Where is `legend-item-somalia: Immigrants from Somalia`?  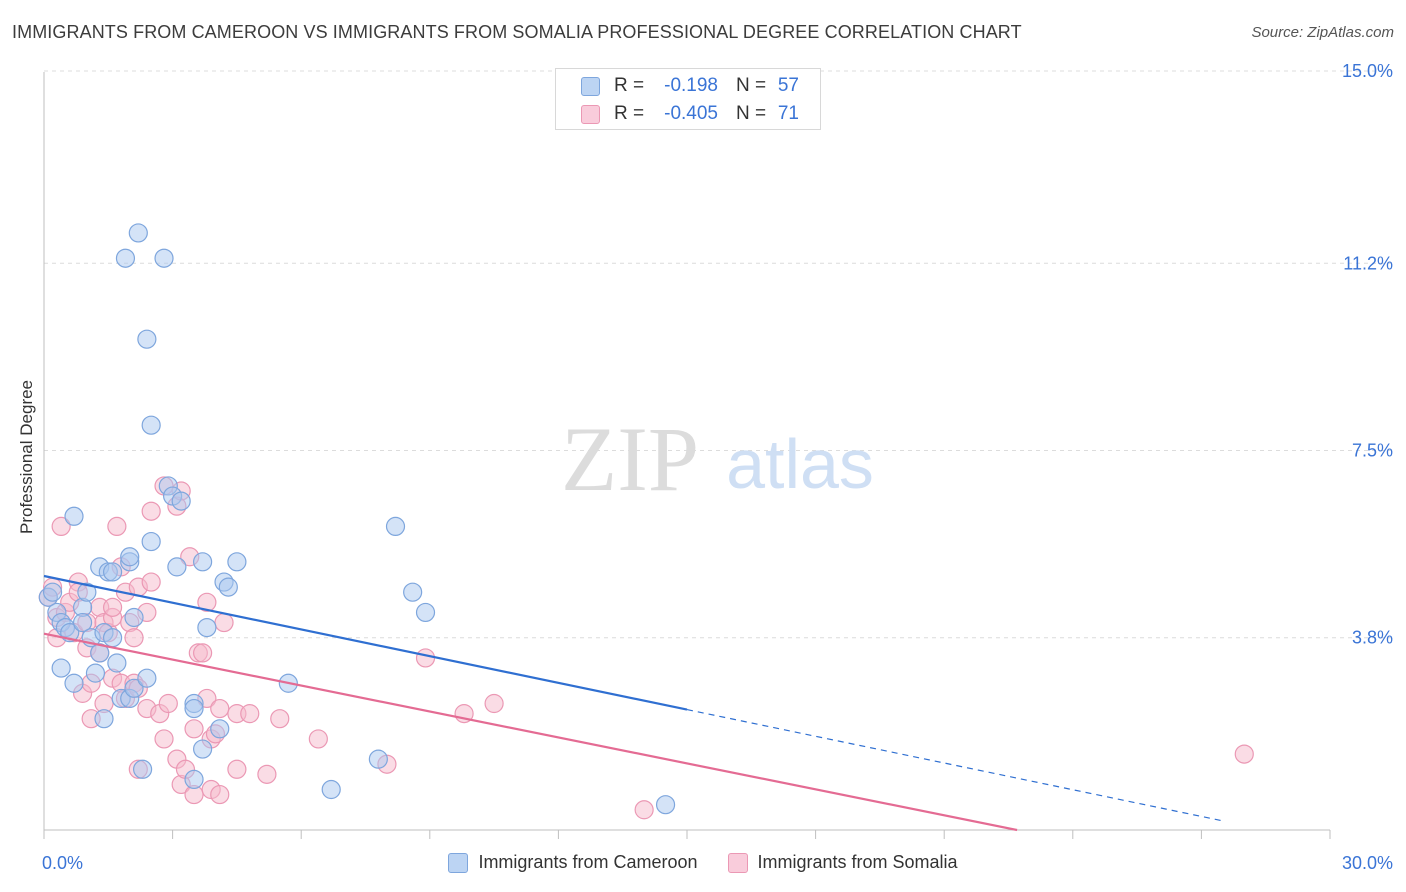 legend-item-somalia: Immigrants from Somalia is located at coordinates (842, 862).